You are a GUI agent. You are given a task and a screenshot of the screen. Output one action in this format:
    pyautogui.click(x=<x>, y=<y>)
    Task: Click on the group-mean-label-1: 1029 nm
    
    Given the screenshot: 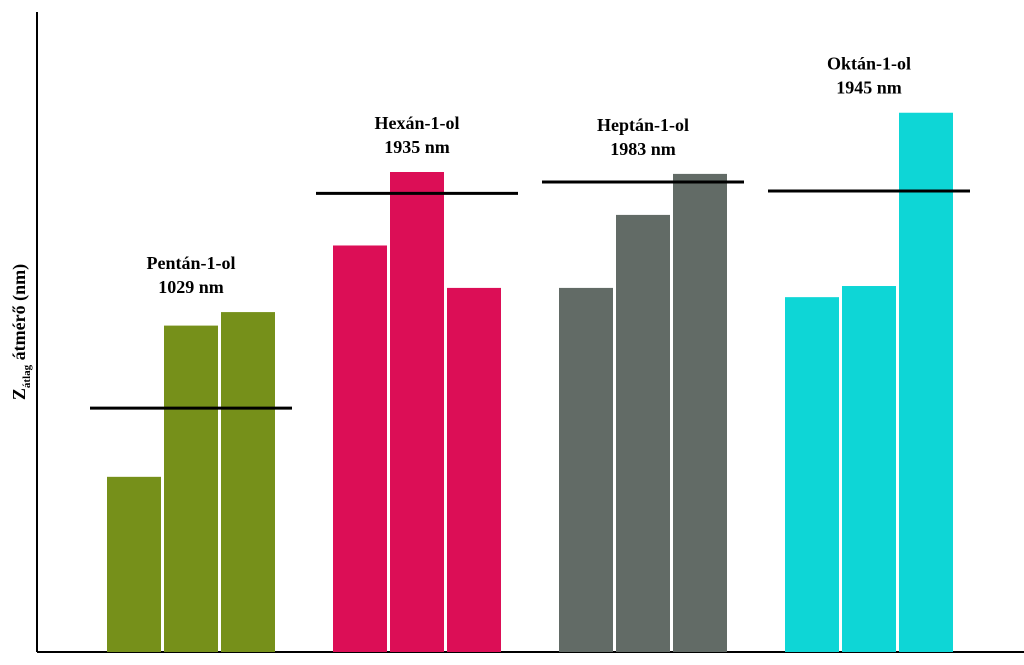 What is the action you would take?
    pyautogui.click(x=191, y=287)
    